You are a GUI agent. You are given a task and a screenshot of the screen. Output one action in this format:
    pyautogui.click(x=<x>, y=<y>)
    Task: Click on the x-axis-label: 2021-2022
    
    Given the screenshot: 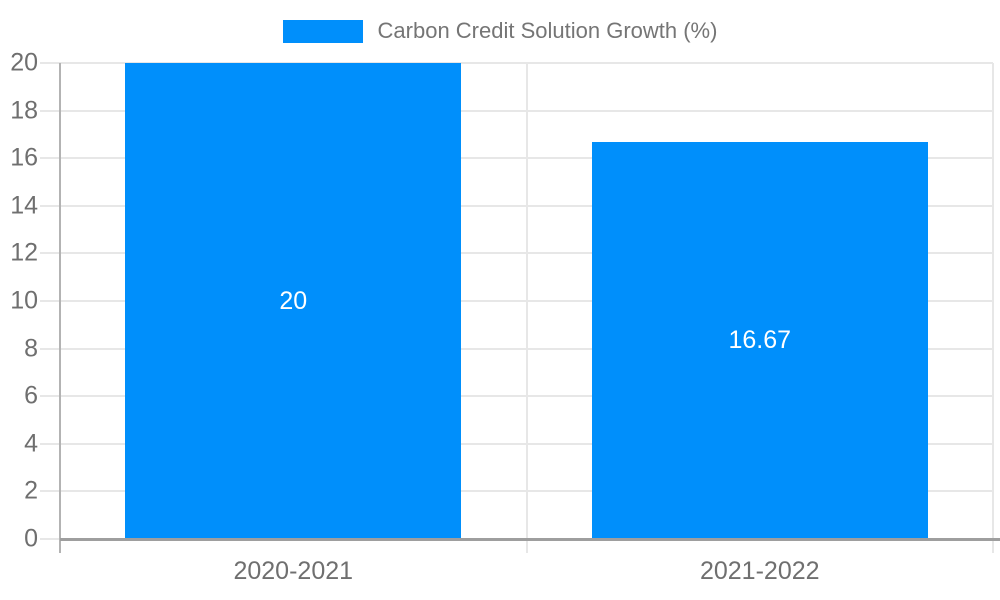 What is the action you would take?
    pyautogui.click(x=759, y=571)
    